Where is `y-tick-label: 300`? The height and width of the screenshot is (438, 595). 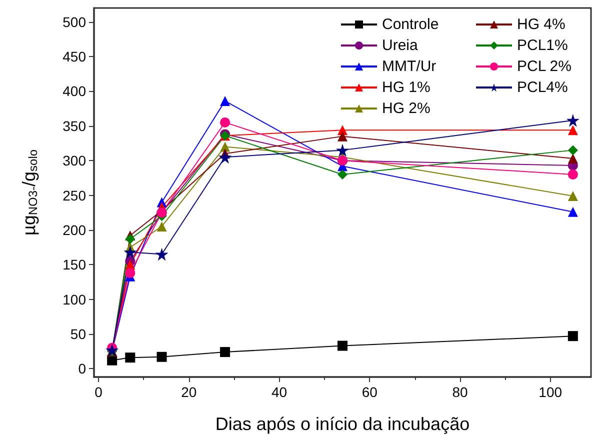
y-tick-label: 300 is located at coordinates (74, 160).